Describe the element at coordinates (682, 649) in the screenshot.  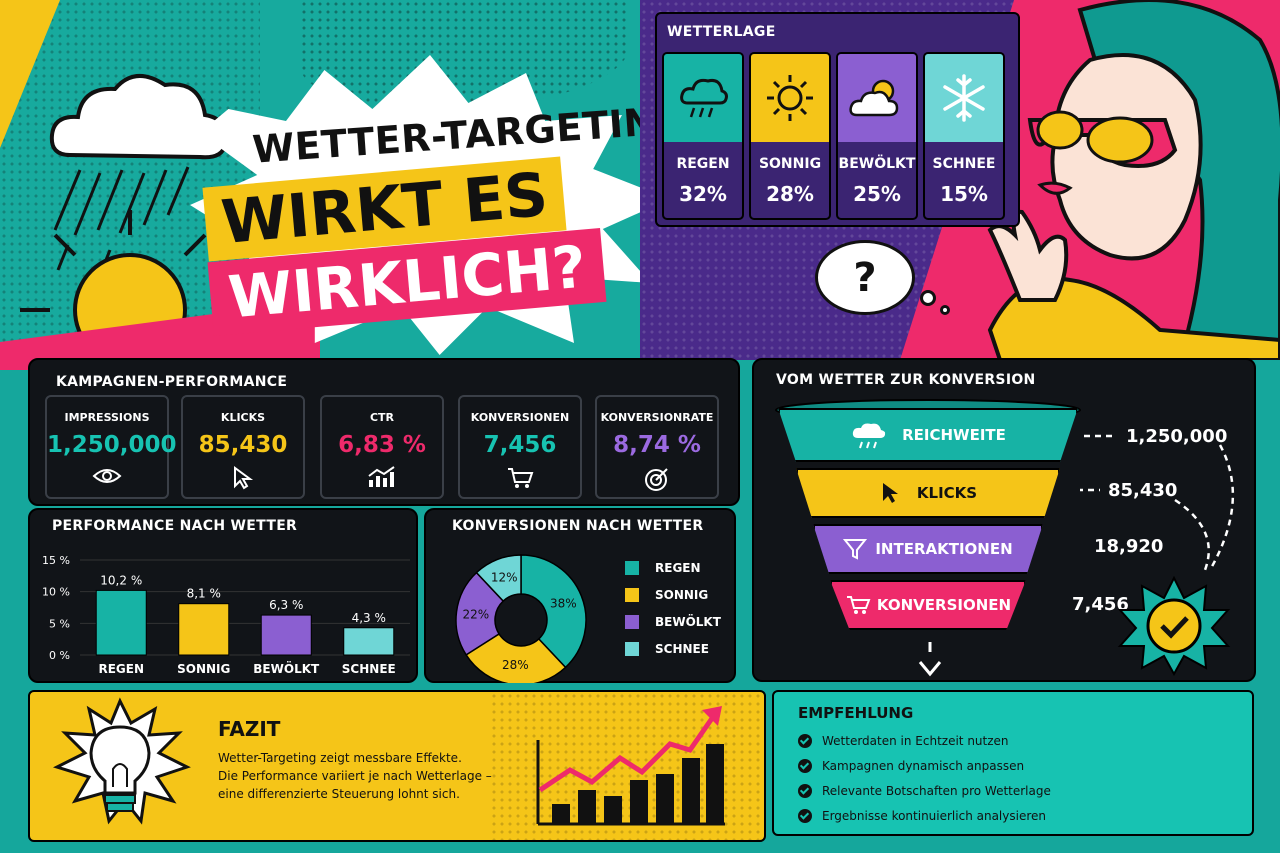
I see `legend-label: SCHNEE` at that location.